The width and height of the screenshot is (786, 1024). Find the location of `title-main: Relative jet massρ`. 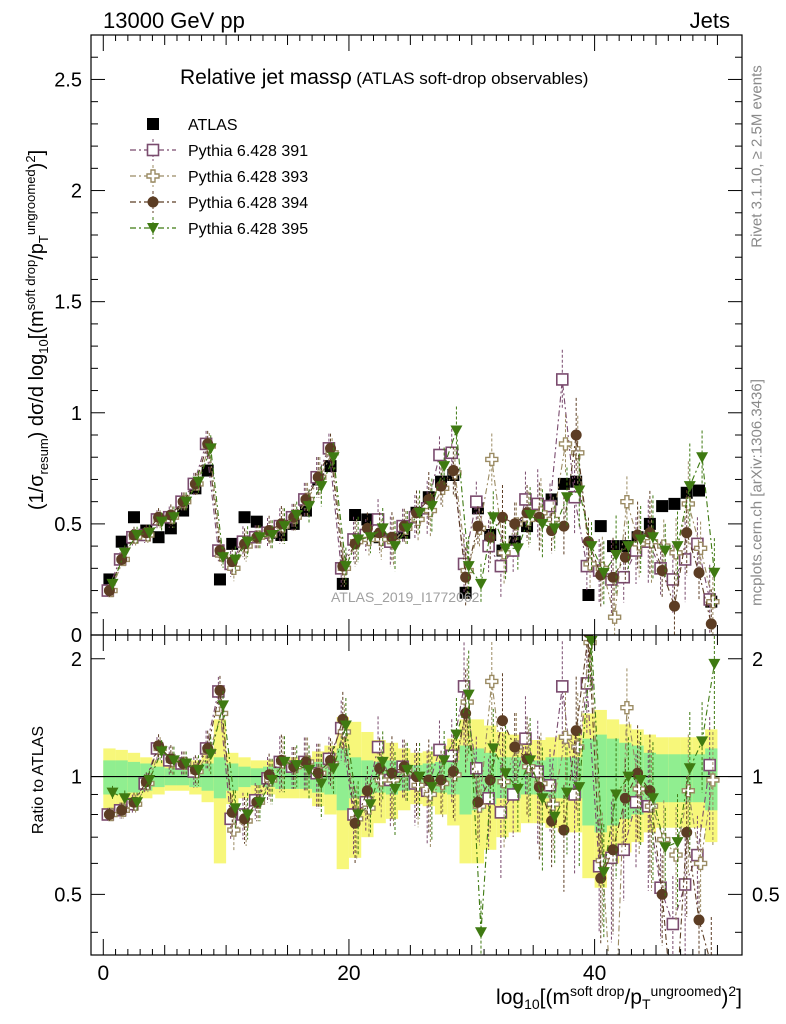

title-main: Relative jet massρ is located at coordinates (266, 77).